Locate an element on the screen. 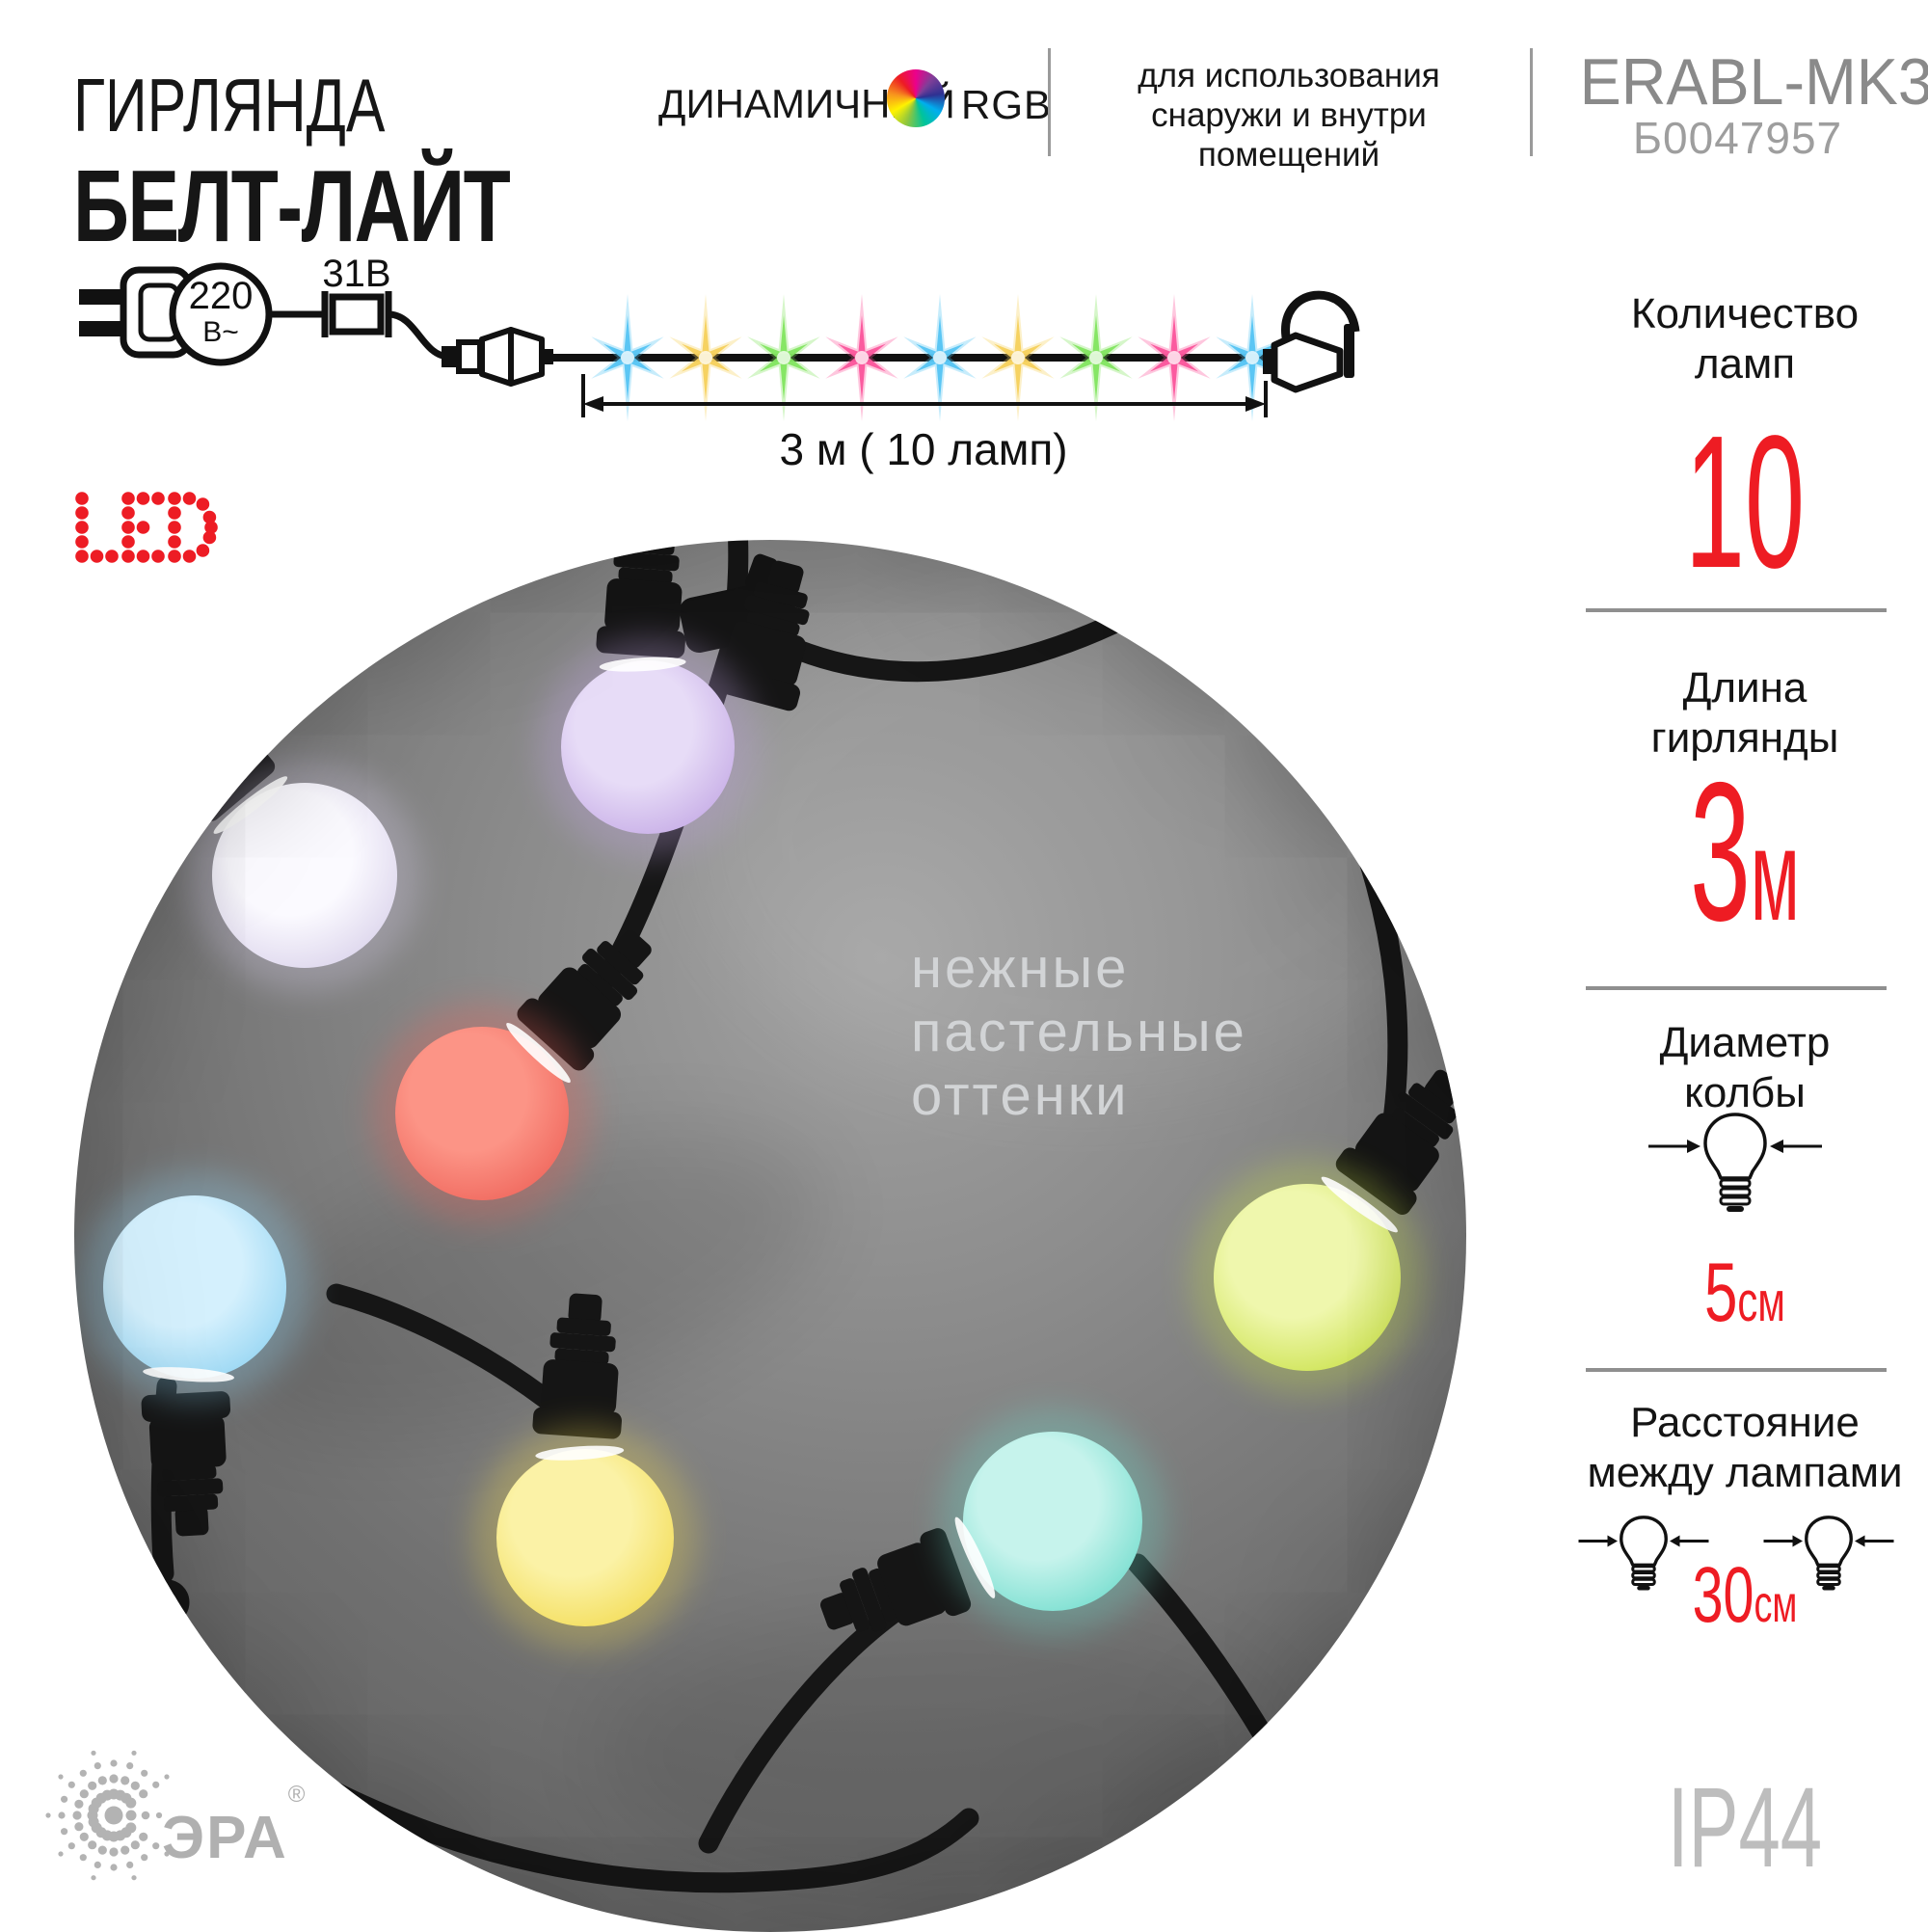  wiring-diagram: 220 В~ 31В 3 м ( 10 ламп) is located at coordinates (719, 364).